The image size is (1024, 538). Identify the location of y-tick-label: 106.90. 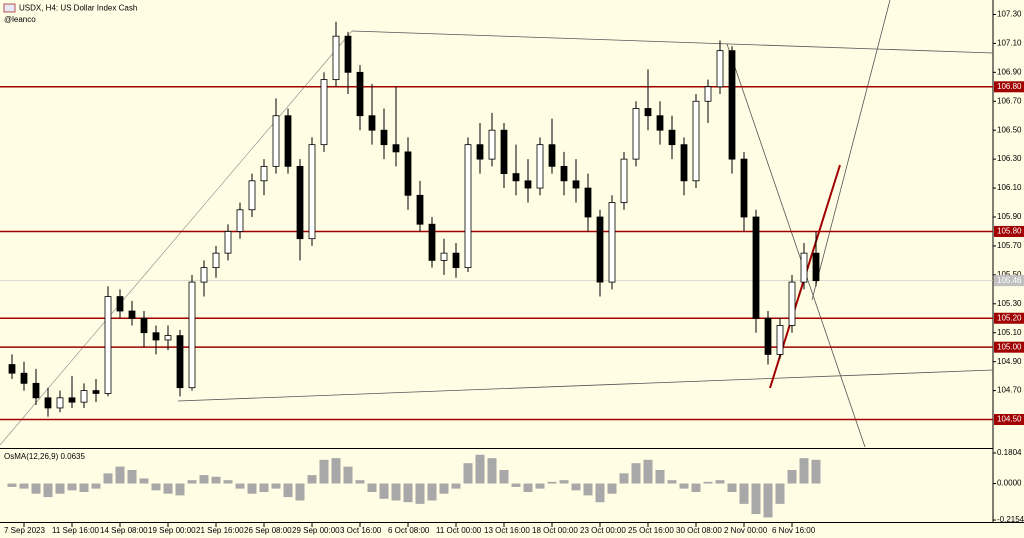
(1009, 71).